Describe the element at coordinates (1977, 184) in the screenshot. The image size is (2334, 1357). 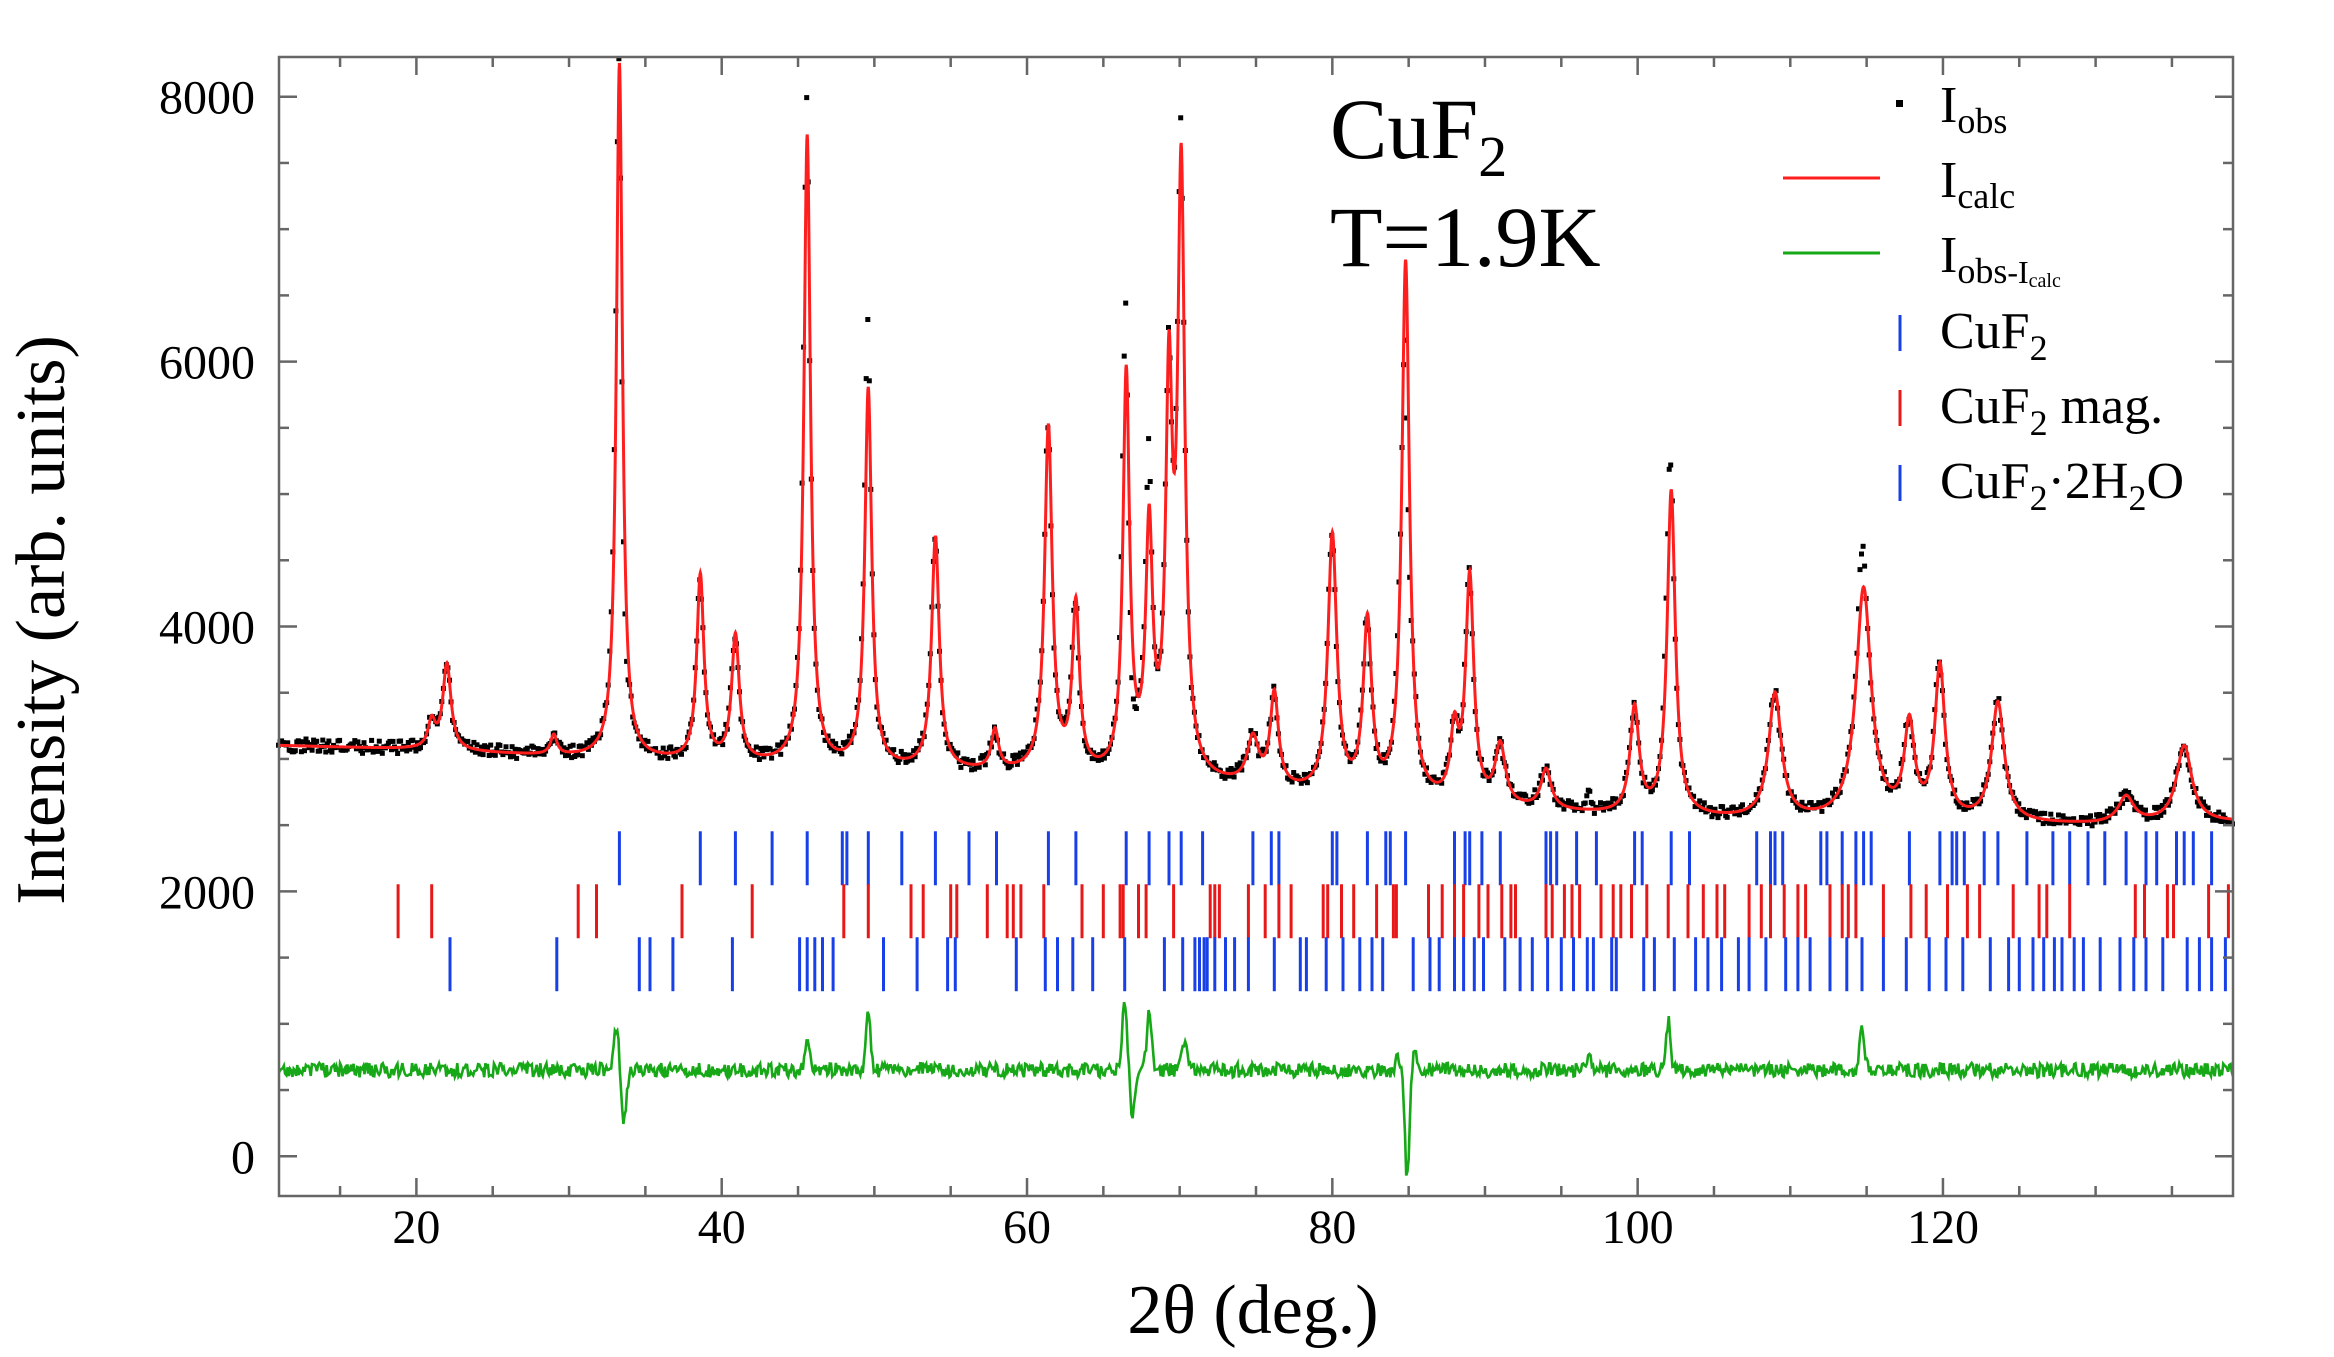
I see `legend-calc-label: Icalc` at that location.